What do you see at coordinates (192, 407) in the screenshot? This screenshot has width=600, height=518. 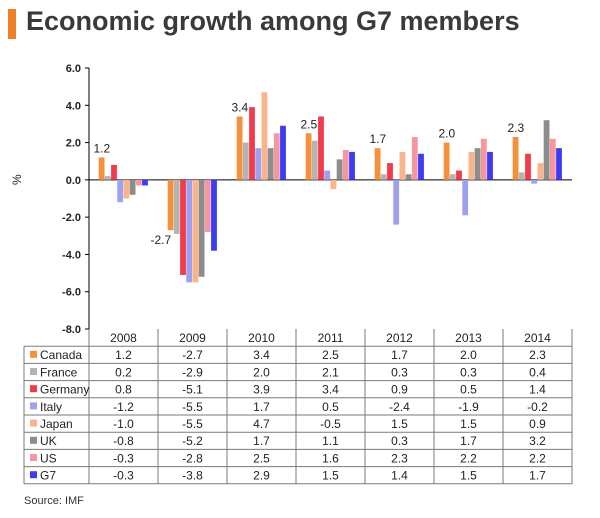 I see `table-cell: -5.5` at bounding box center [192, 407].